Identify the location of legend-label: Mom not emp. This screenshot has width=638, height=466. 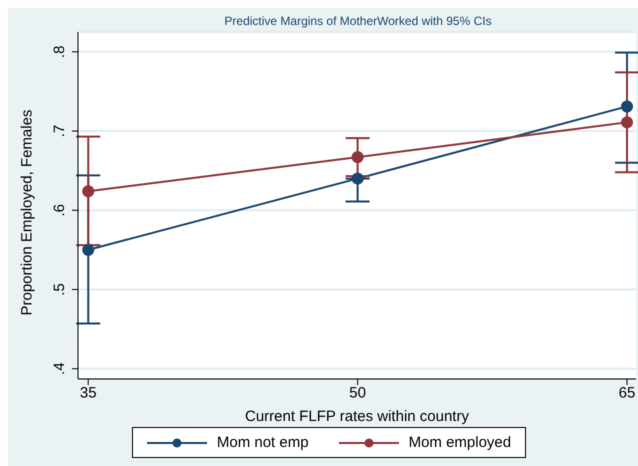
(262, 442).